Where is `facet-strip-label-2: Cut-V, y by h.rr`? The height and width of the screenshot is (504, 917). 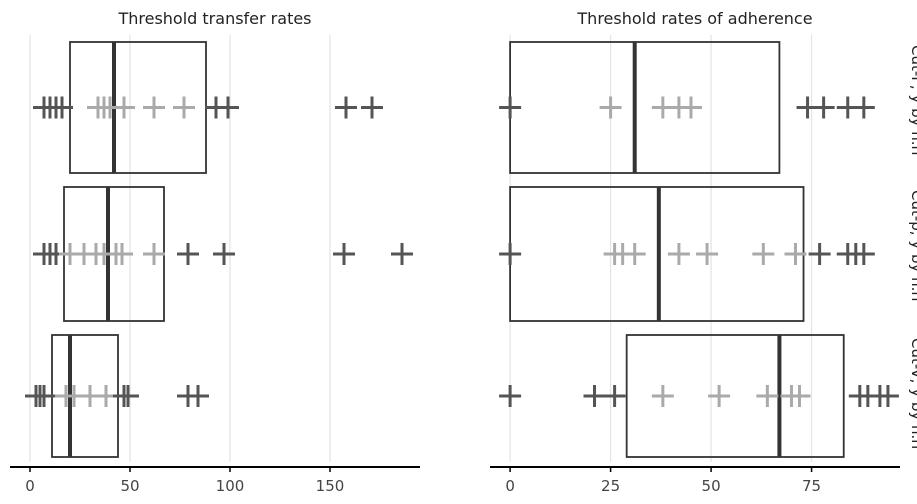
facet-strip-label-2: Cut-V, y by h.rr is located at coordinates (912, 395).